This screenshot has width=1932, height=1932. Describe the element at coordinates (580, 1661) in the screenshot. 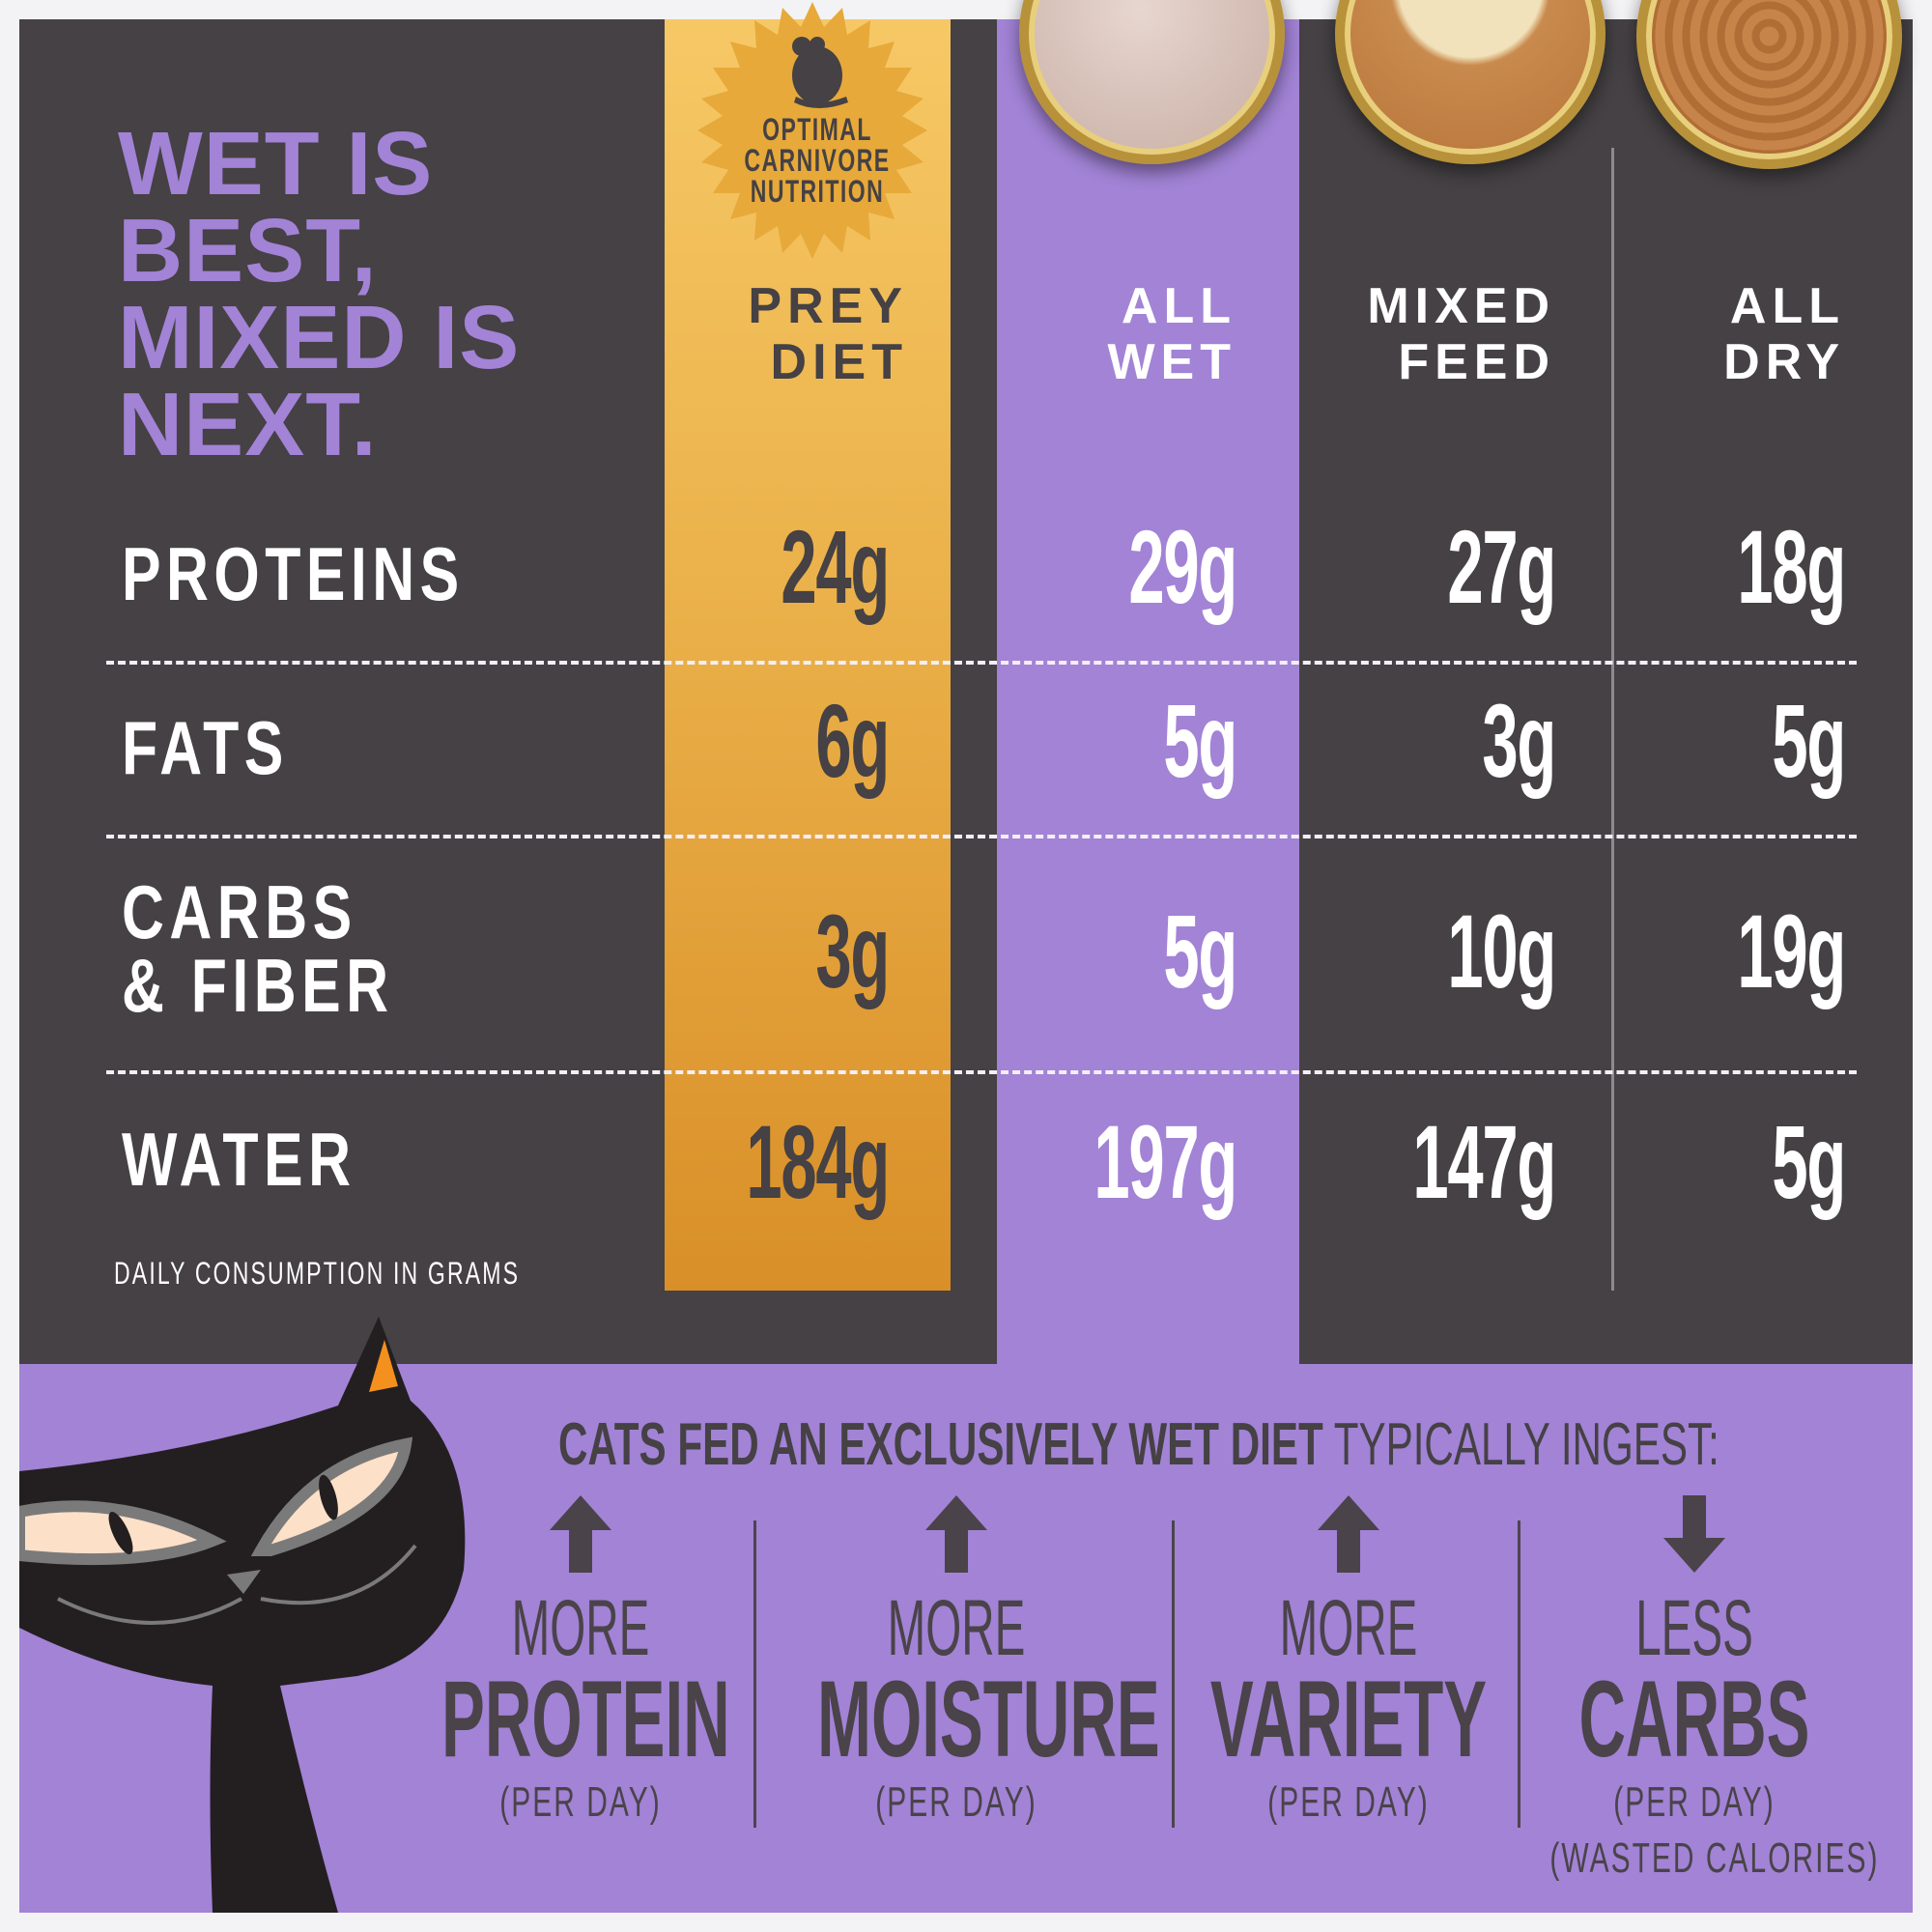

I see `benefit-more-protein: MORE PROTEIN (PER DAY)` at that location.